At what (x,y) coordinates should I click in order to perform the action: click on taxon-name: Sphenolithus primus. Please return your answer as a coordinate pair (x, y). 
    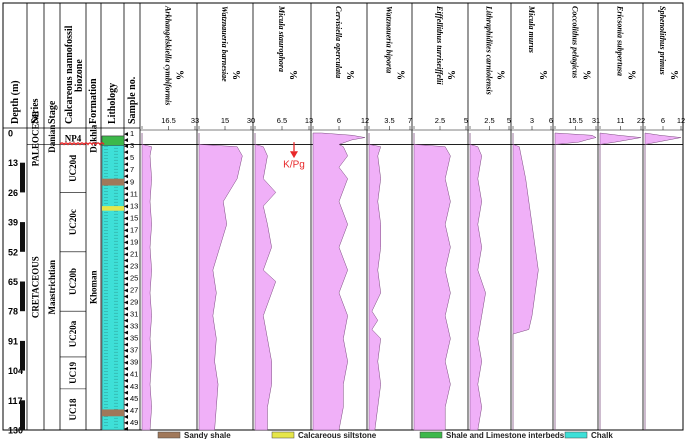
    Looking at the image, I should click on (662, 40).